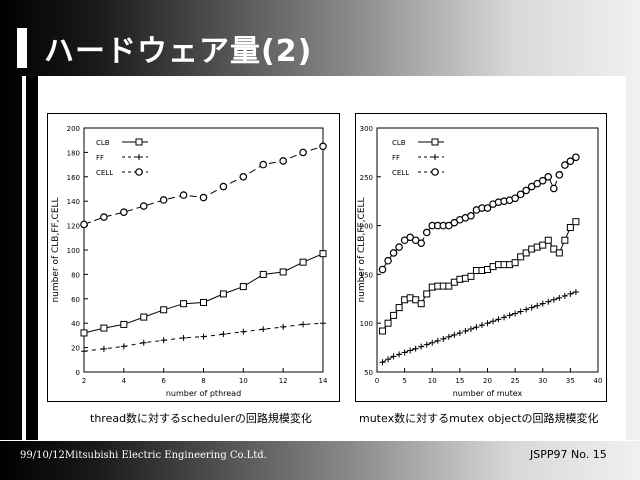 Image resolution: width=640 pixels, height=480 pixels. I want to click on y-tick-label: 150, so click(366, 275).